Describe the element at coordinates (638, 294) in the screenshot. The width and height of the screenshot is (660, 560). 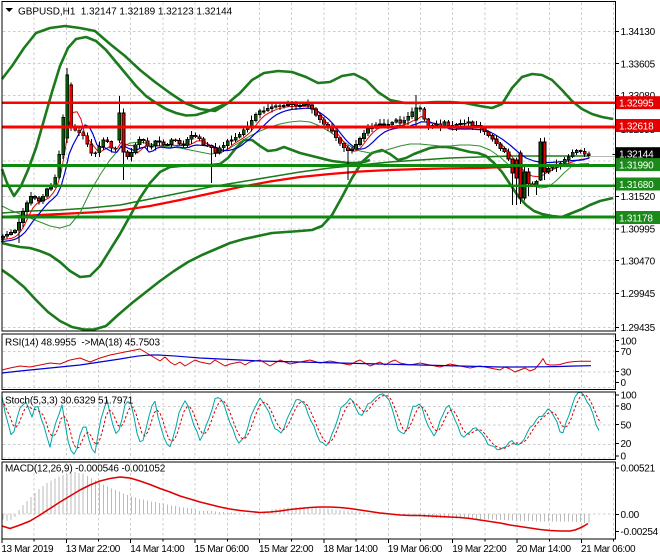
I see `svg-text: 1.29945` at that location.